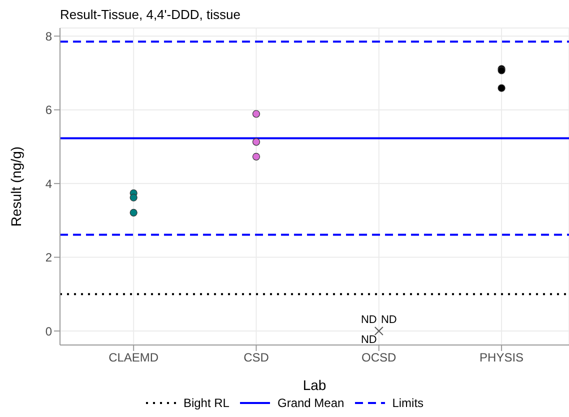 The height and width of the screenshot is (417, 569). What do you see at coordinates (257, 357) in the screenshot?
I see `x-tick-label: CSD` at bounding box center [257, 357].